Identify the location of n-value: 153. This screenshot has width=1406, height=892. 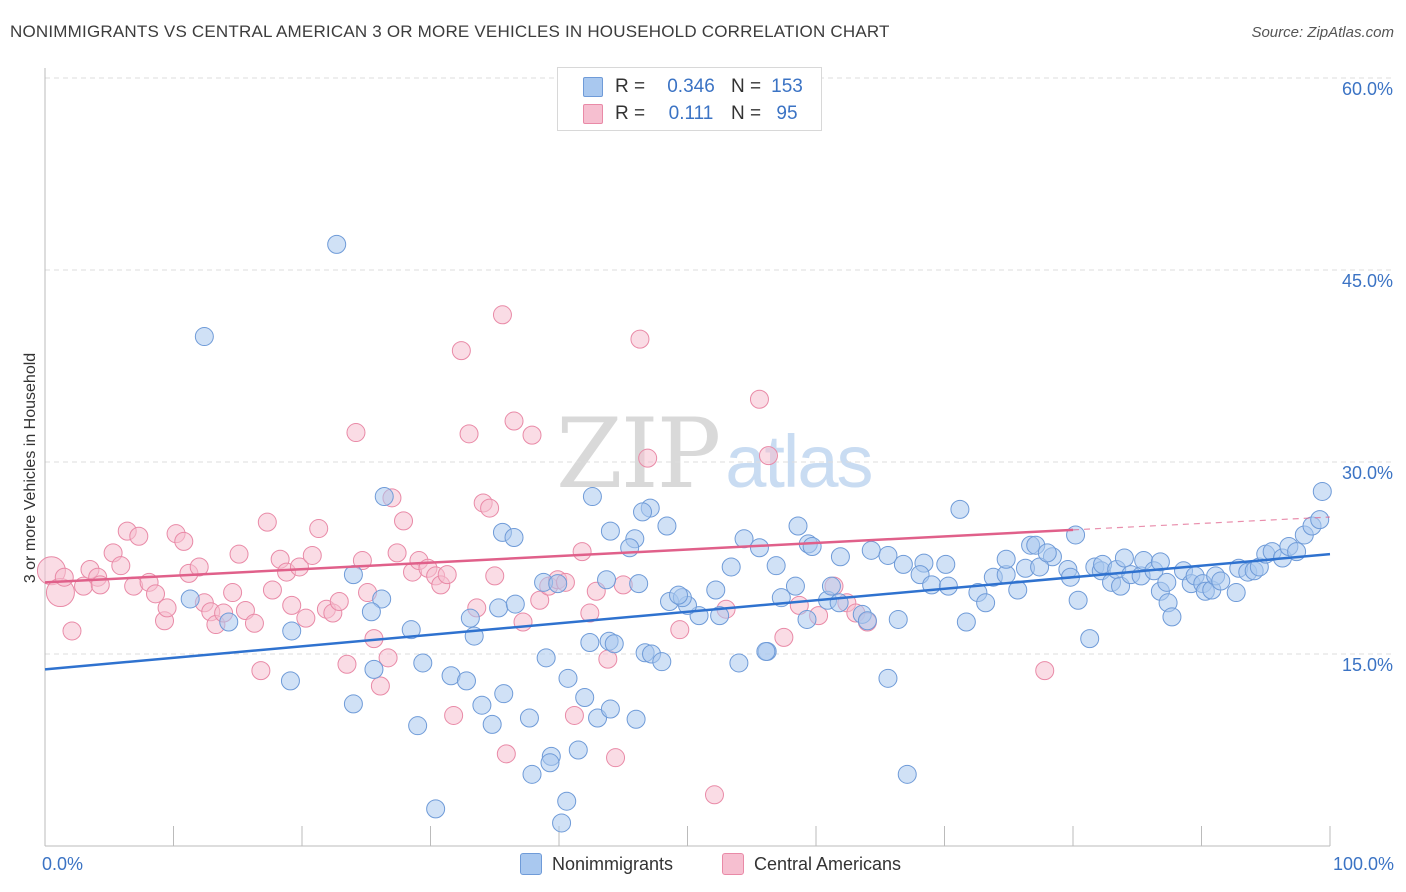
(787, 86).